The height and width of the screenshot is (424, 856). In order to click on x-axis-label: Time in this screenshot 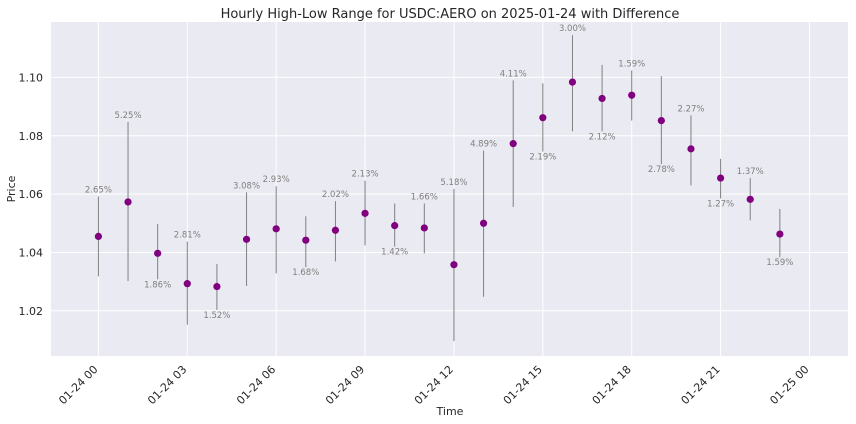, I will do `click(450, 411)`.